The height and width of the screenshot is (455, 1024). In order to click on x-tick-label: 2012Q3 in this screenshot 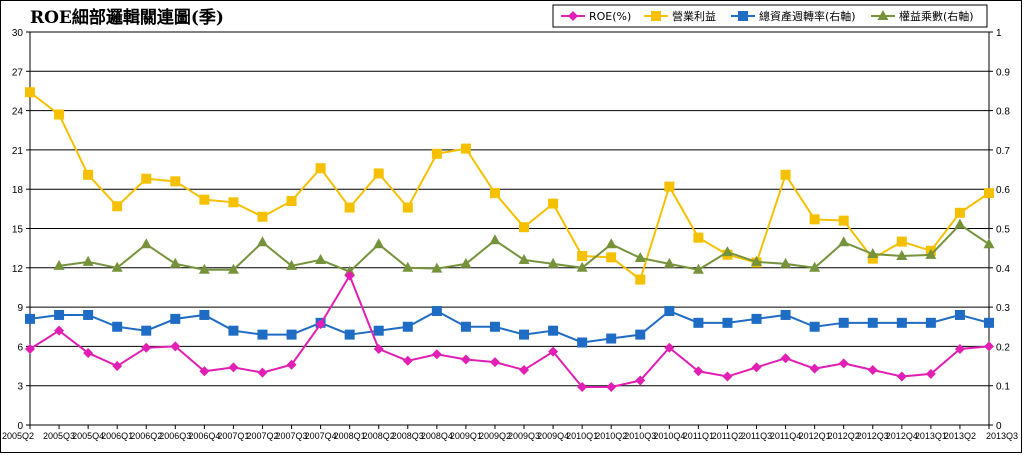, I will do `click(873, 436)`.